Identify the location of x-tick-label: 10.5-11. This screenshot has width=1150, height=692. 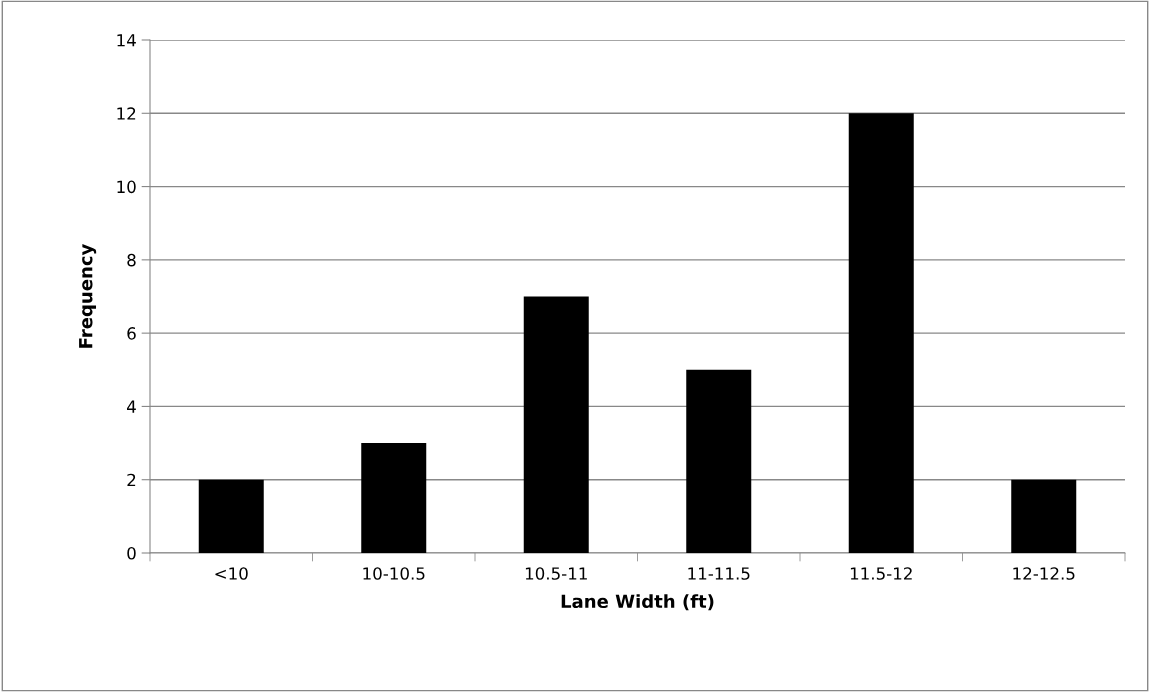
(556, 573).